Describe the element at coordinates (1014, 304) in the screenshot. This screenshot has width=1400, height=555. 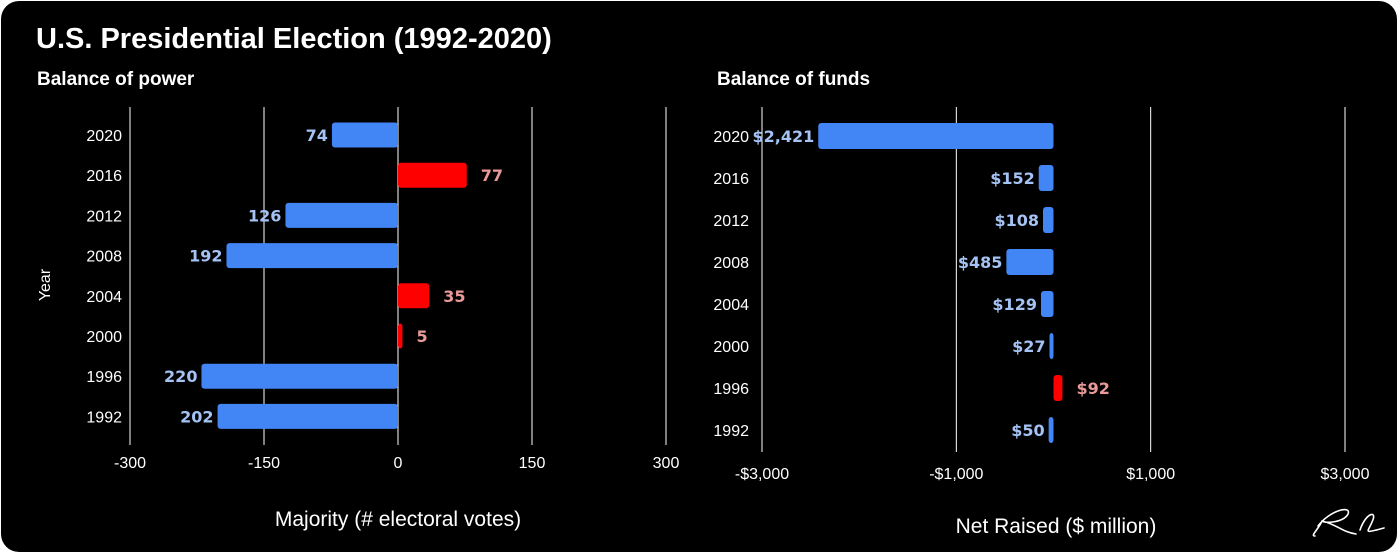
I see `funds-data-label: $129` at that location.